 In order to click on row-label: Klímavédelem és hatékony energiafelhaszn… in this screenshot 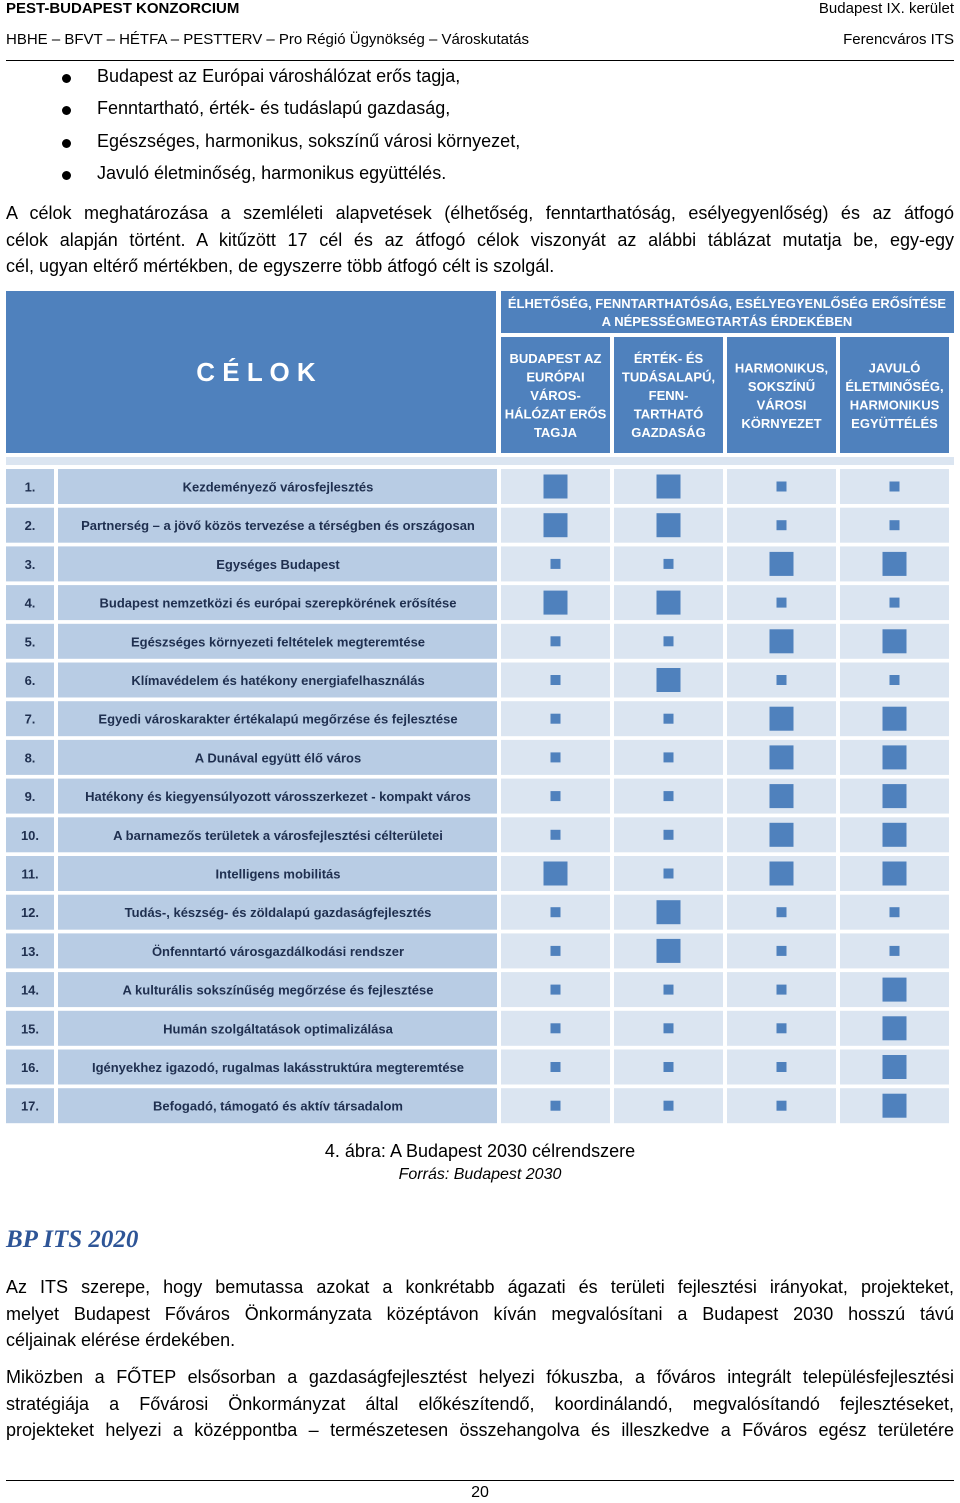, I will do `click(277, 680)`.